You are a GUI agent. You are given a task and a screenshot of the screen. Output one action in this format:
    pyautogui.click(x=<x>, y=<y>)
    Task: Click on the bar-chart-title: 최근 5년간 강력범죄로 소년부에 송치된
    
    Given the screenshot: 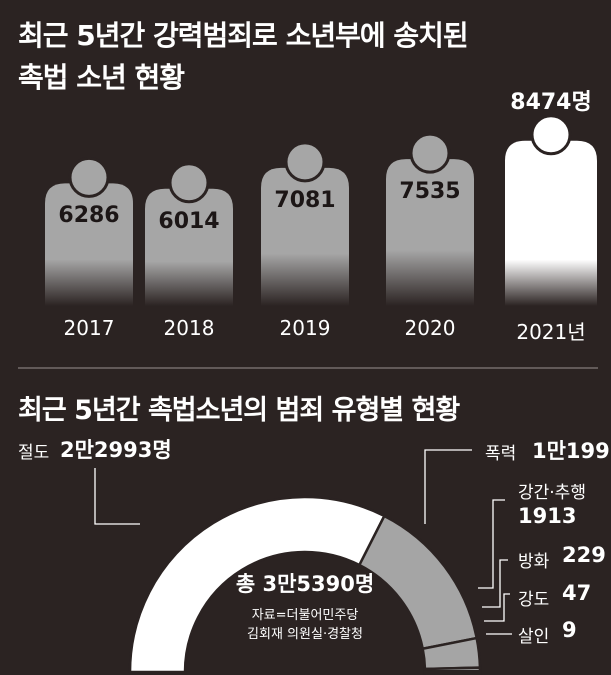 What is the action you would take?
    pyautogui.click(x=243, y=35)
    